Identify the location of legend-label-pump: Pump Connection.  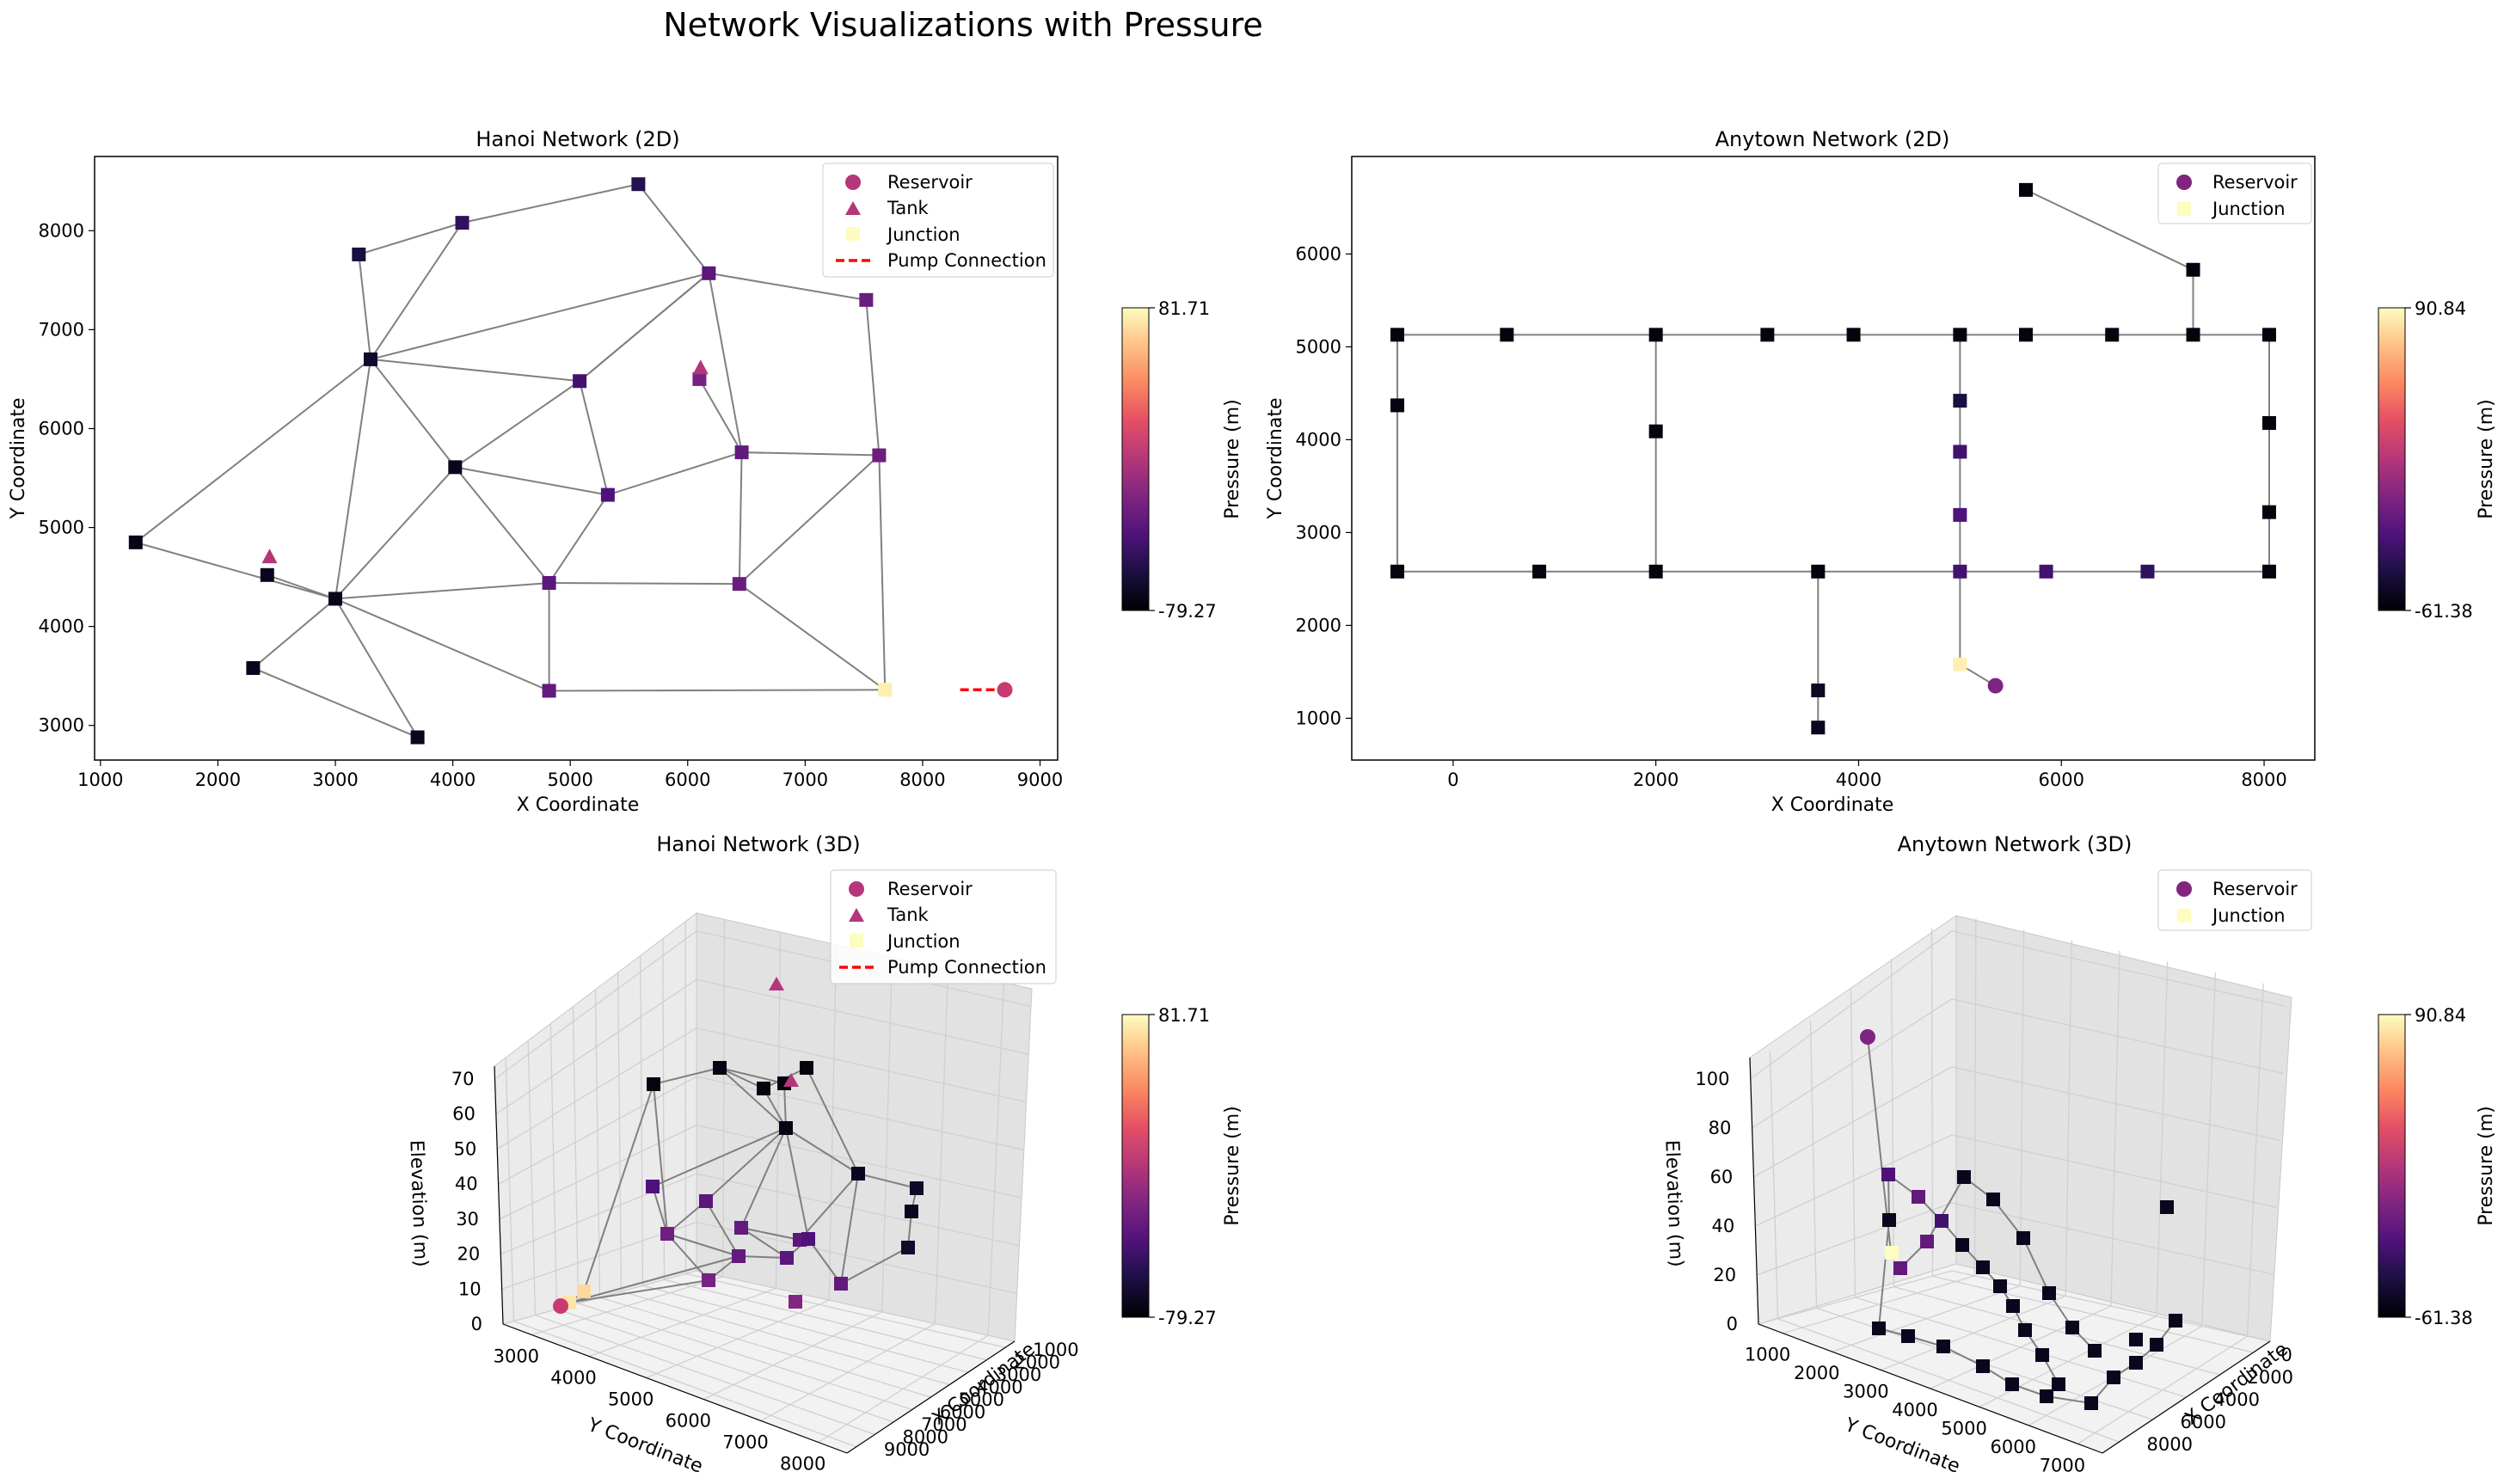
(966, 260).